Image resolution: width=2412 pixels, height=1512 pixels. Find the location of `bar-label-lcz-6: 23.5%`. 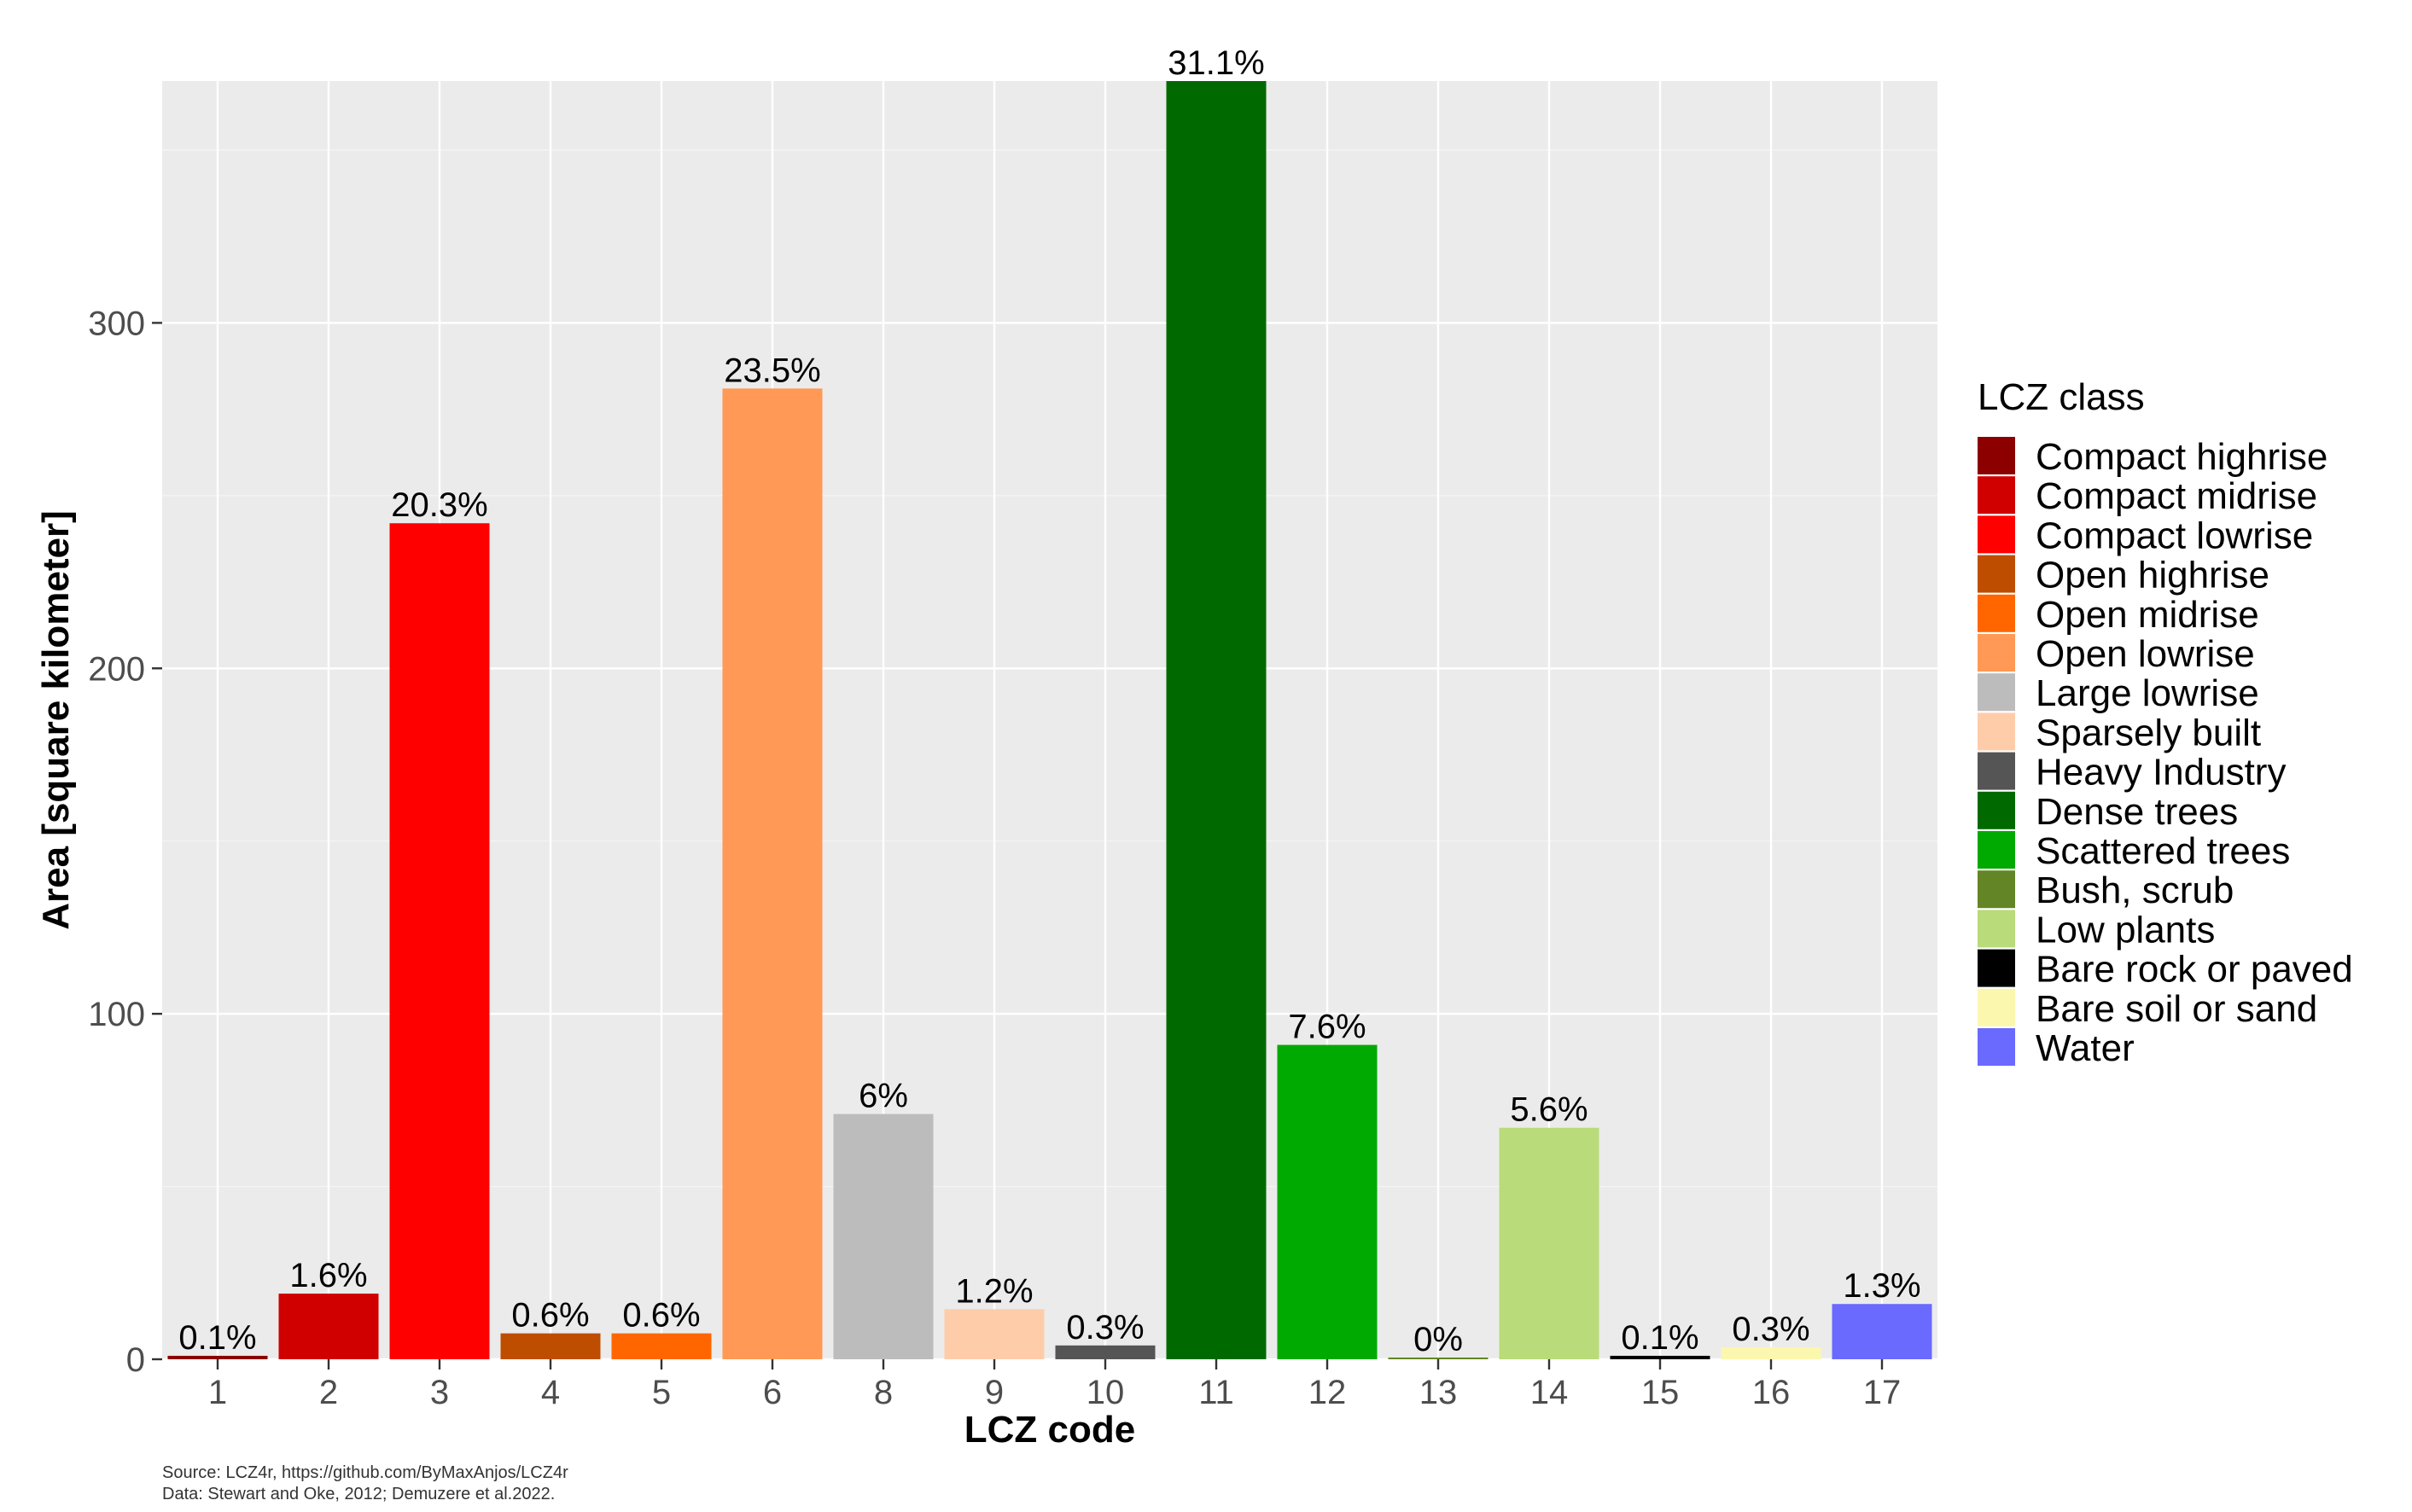

bar-label-lcz-6: 23.5% is located at coordinates (772, 370).